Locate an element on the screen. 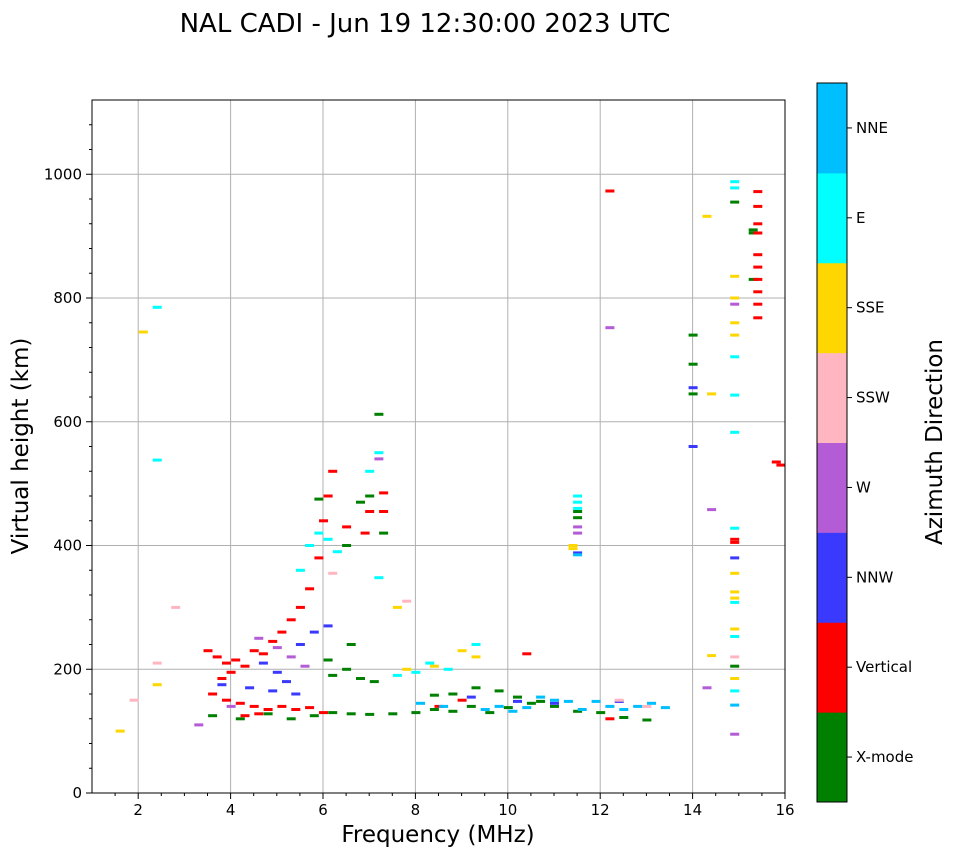 The width and height of the screenshot is (958, 857). data-point-ssw is located at coordinates (333, 573).